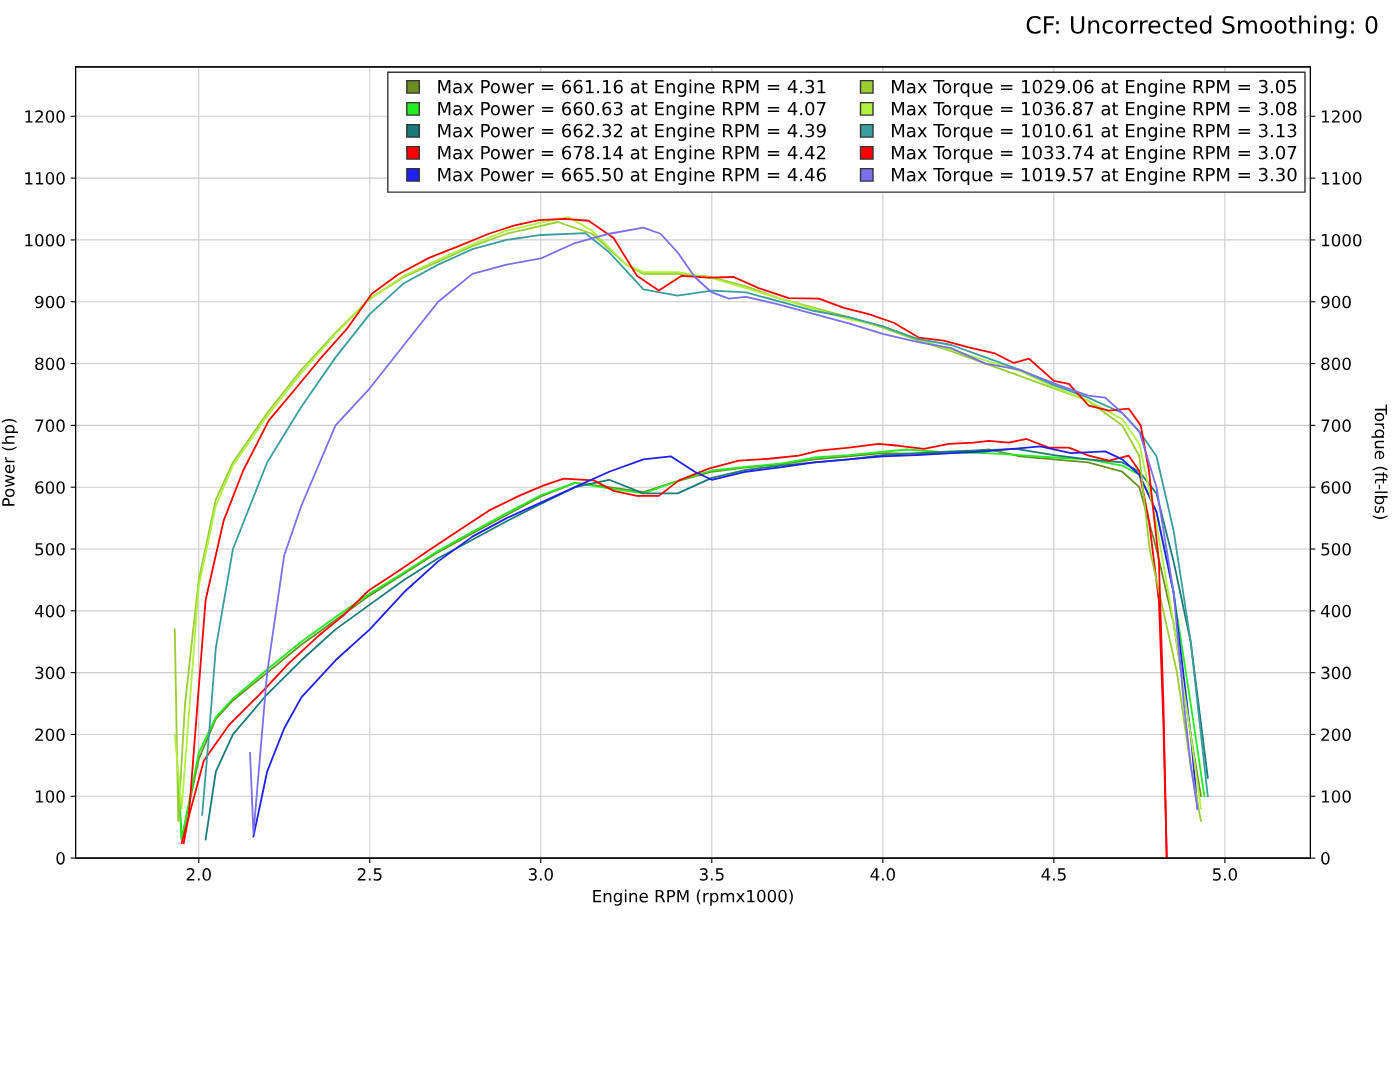 This screenshot has height=1078, width=1400. What do you see at coordinates (1336, 735) in the screenshot?
I see `y2-tick-label: 200` at bounding box center [1336, 735].